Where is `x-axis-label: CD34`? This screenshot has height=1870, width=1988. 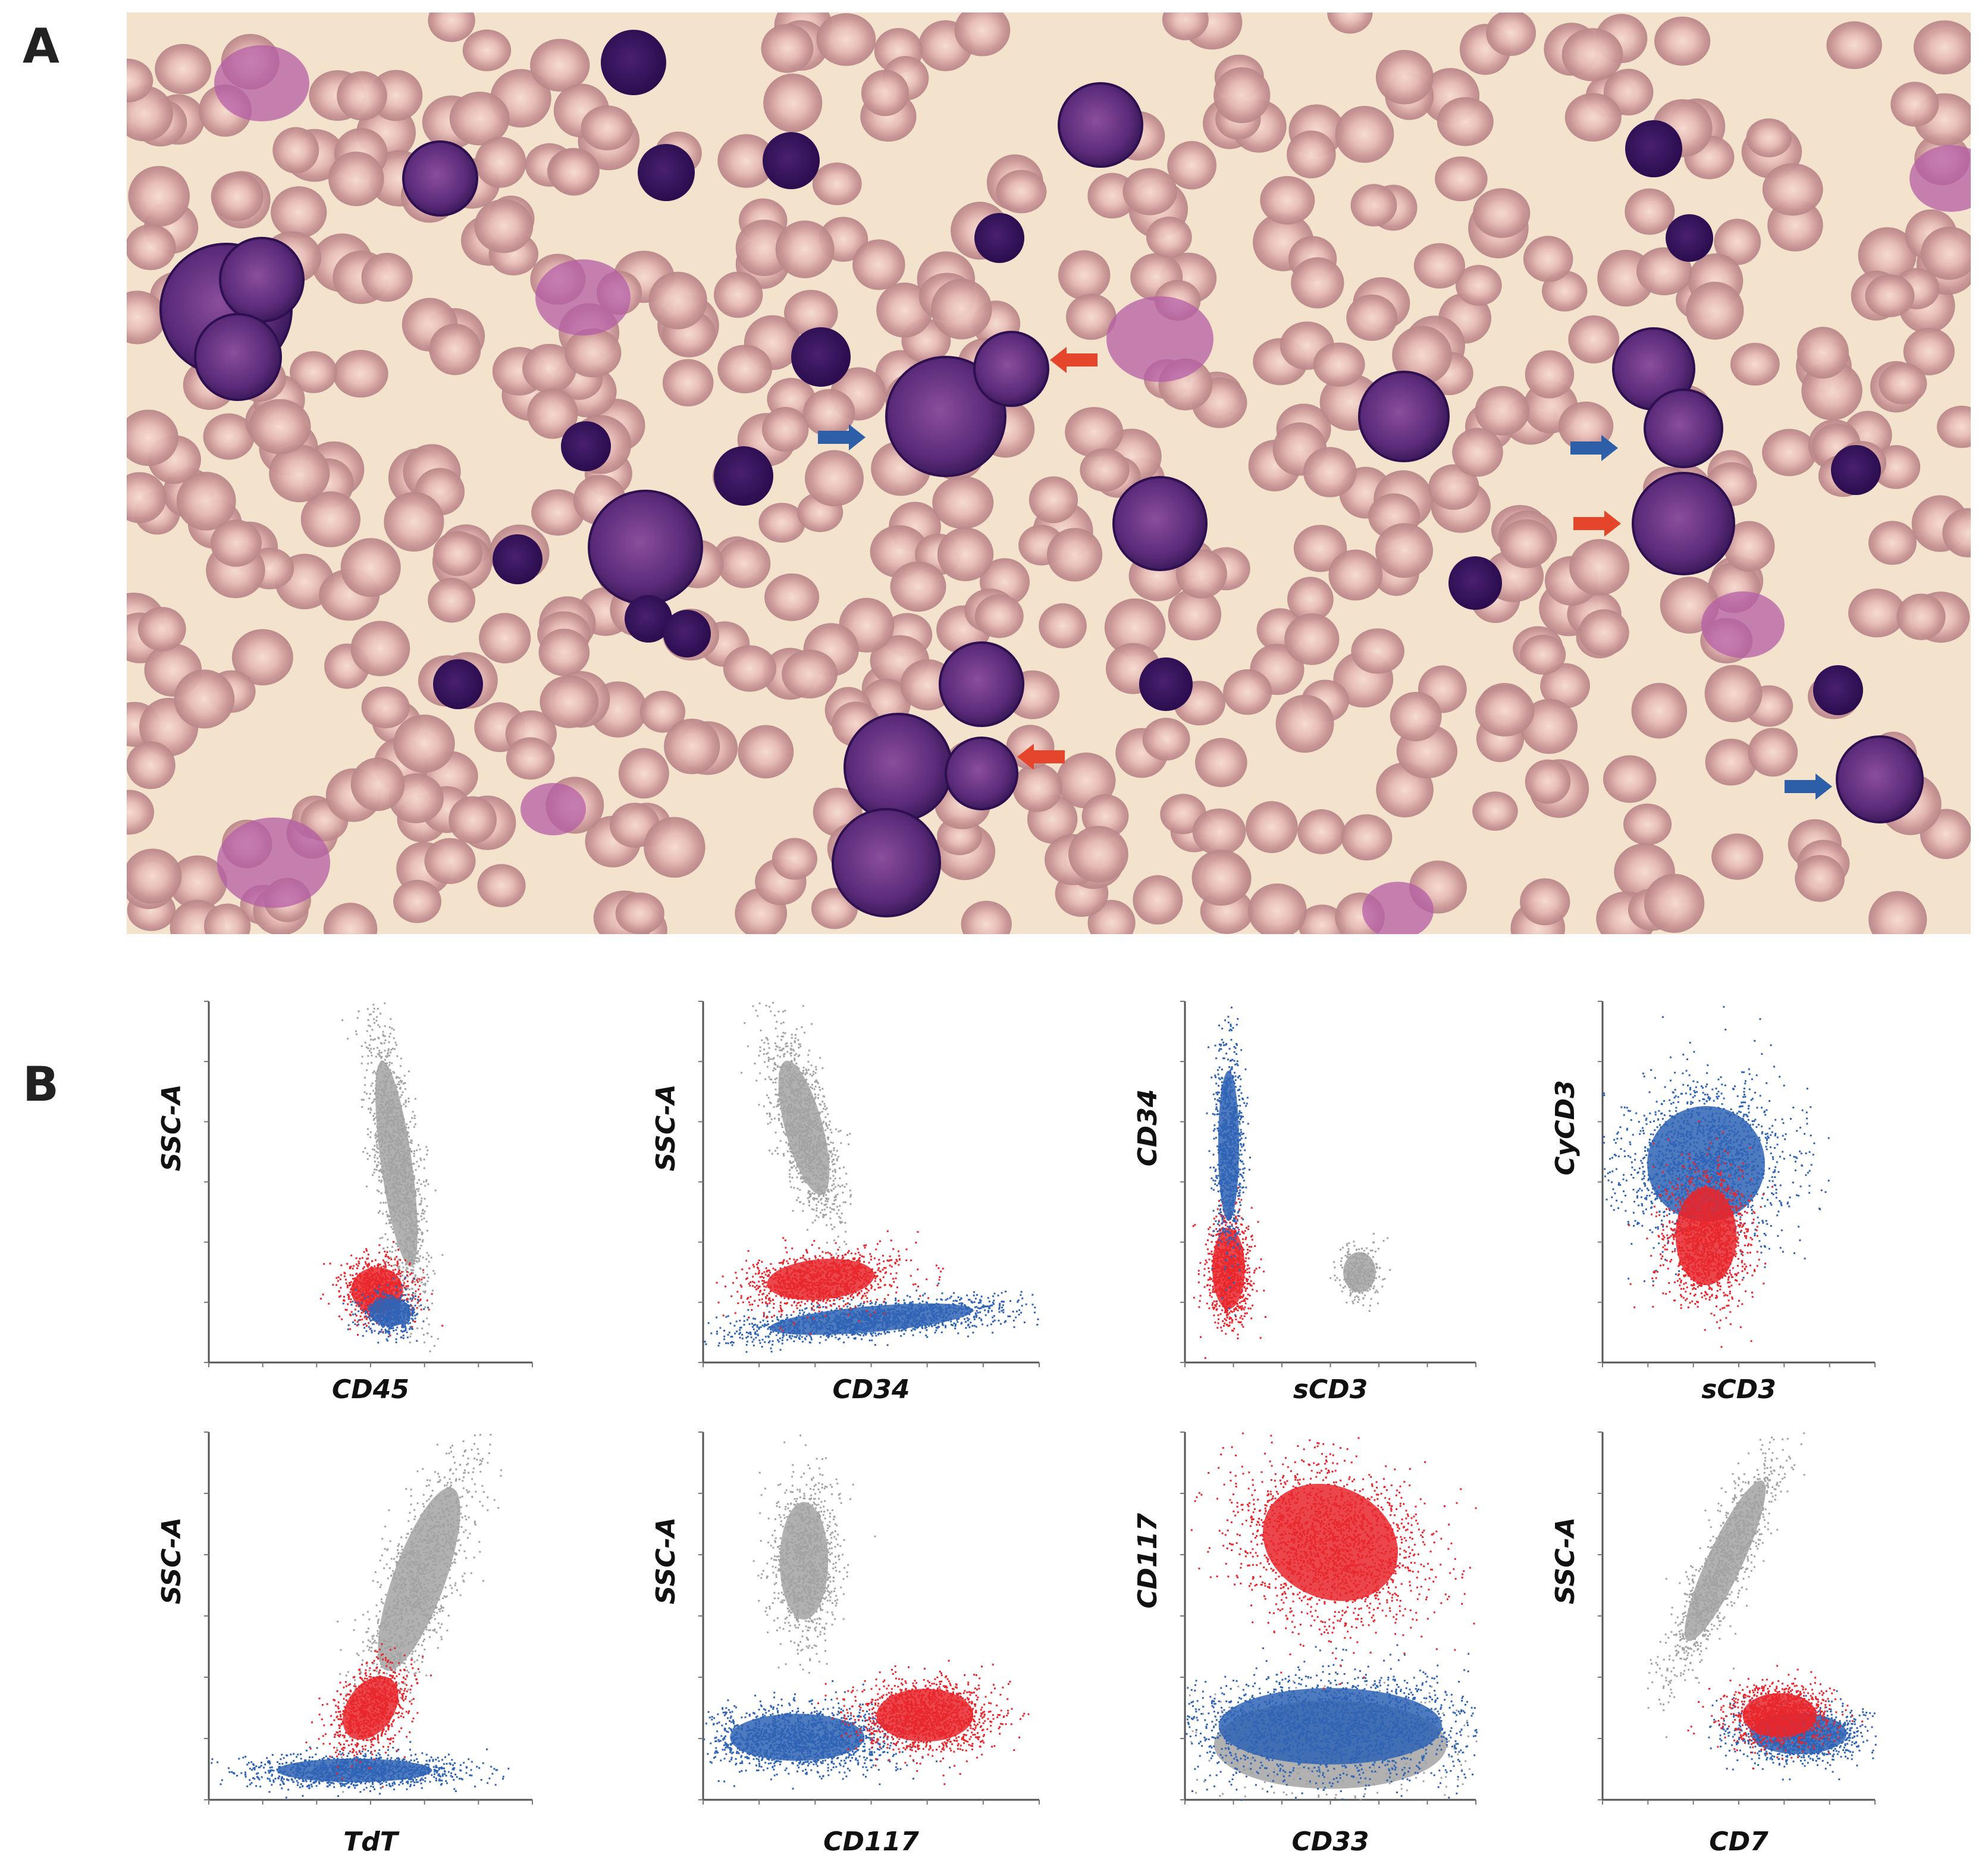 x-axis-label: CD34 is located at coordinates (871, 1389).